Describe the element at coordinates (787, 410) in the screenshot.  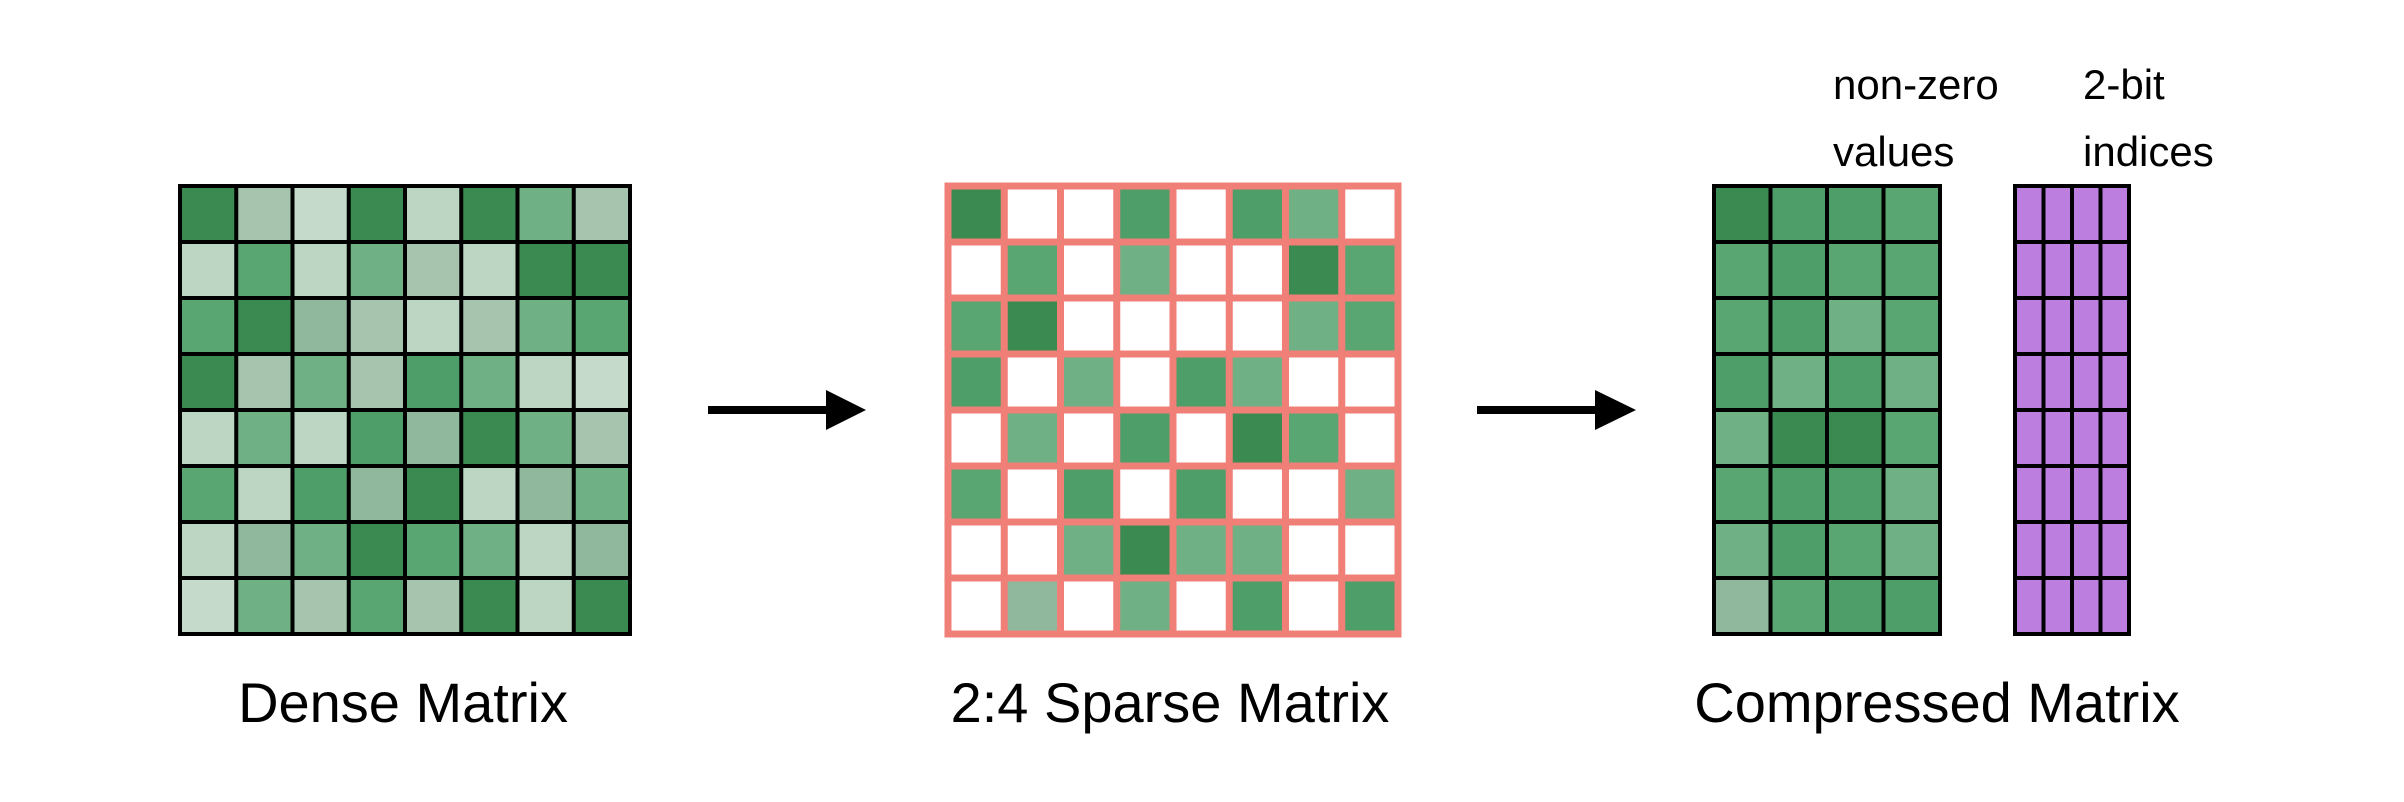
I see `arrow-dense-to-sparse` at that location.